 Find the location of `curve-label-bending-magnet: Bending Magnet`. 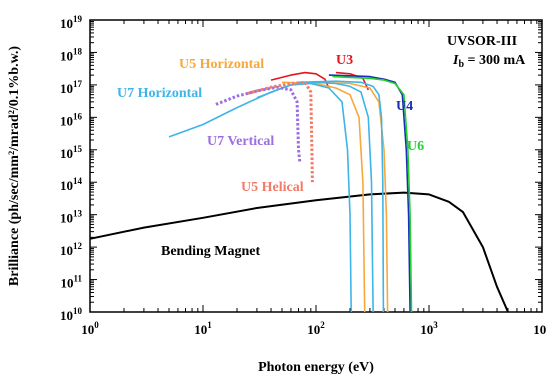

curve-label-bending-magnet: Bending Magnet is located at coordinates (211, 251).